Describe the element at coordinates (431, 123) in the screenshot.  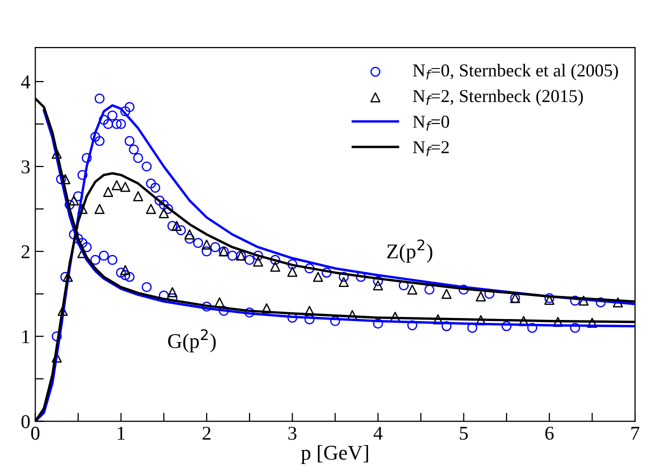
I see `legend-label: N$_{f}$=0` at that location.